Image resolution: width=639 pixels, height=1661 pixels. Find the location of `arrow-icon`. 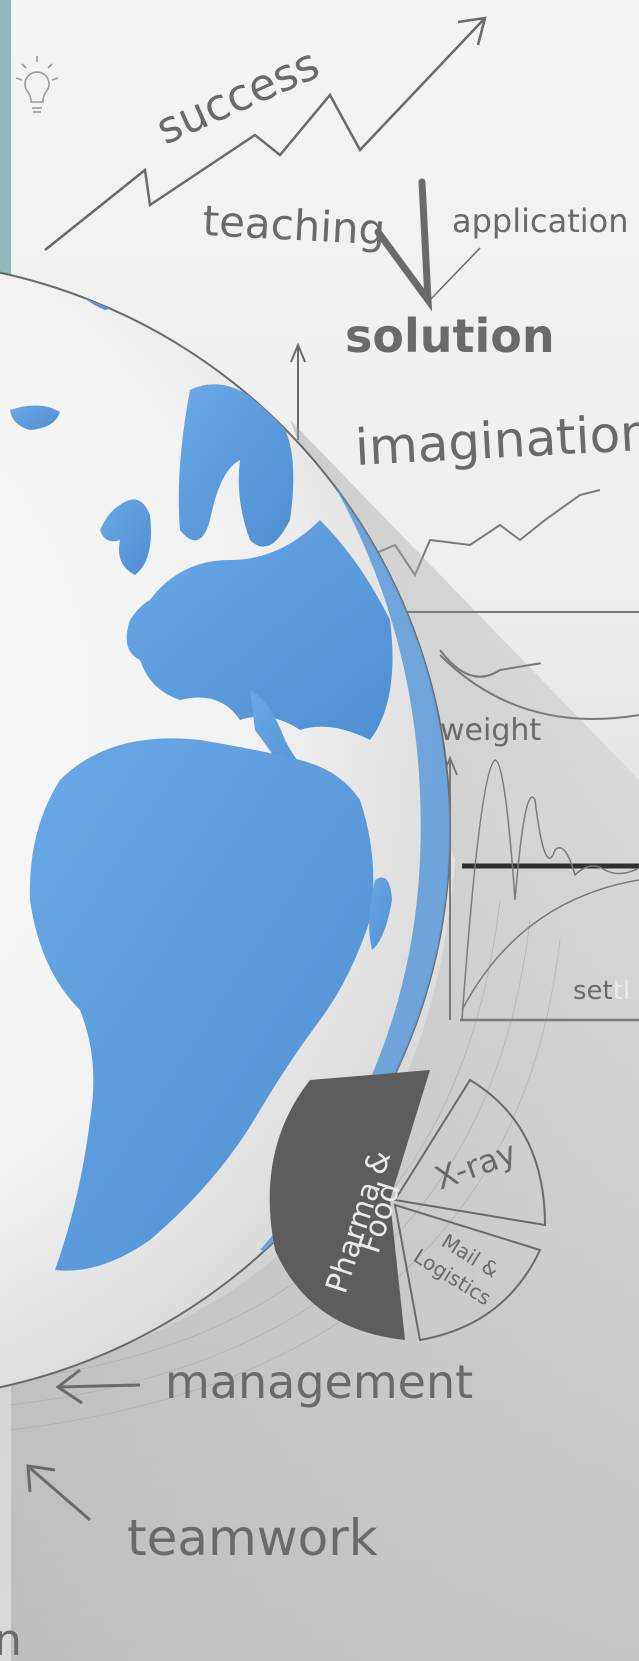

arrow-icon is located at coordinates (472, 31).